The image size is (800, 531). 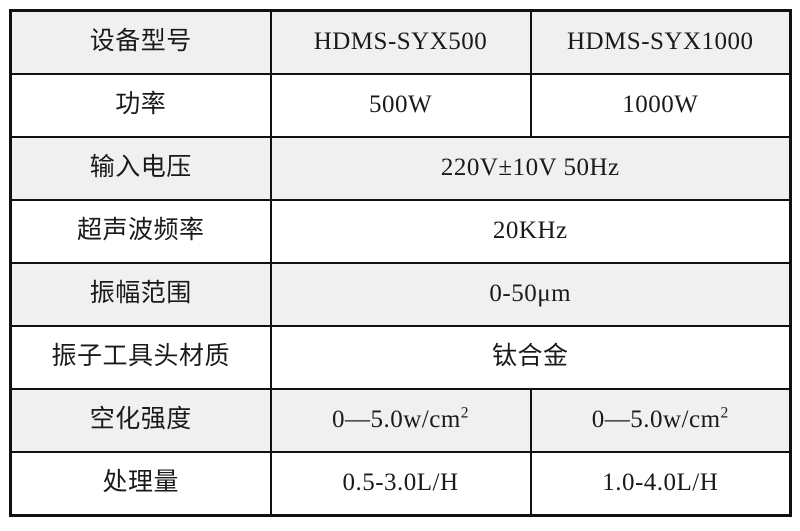 I want to click on cell-cavitation-1000: 0—5.0w/cm2, so click(x=660, y=421).